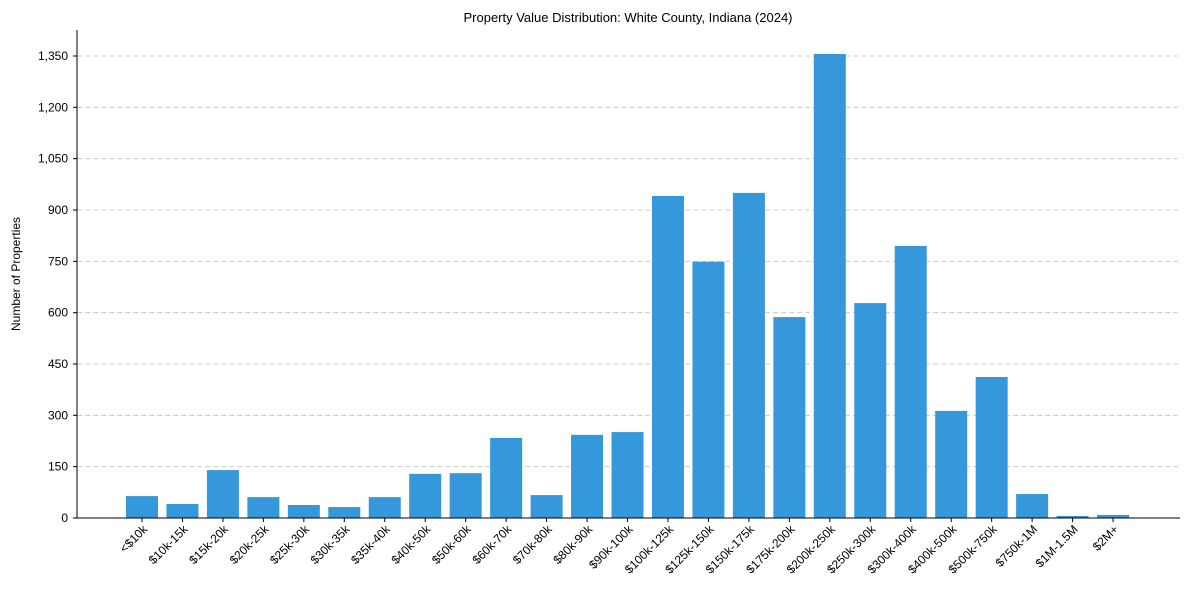  Describe the element at coordinates (58, 210) in the screenshot. I see `y-tick-label: 900` at that location.